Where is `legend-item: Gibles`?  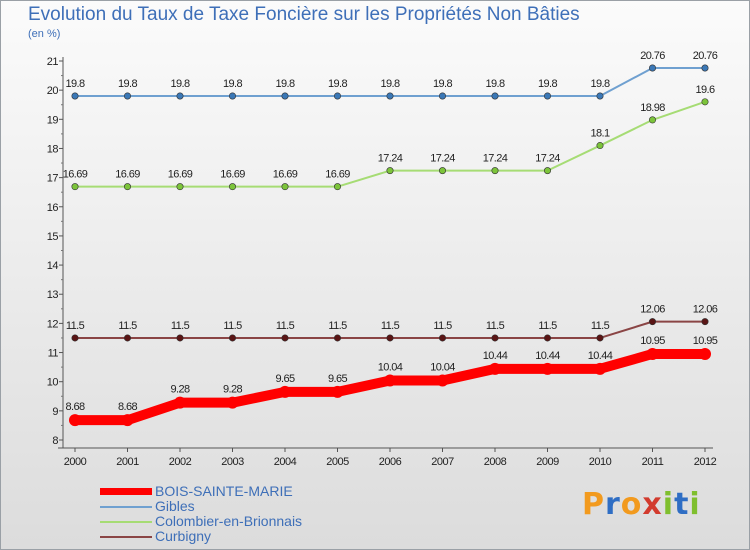
legend-item: Gibles is located at coordinates (201, 506).